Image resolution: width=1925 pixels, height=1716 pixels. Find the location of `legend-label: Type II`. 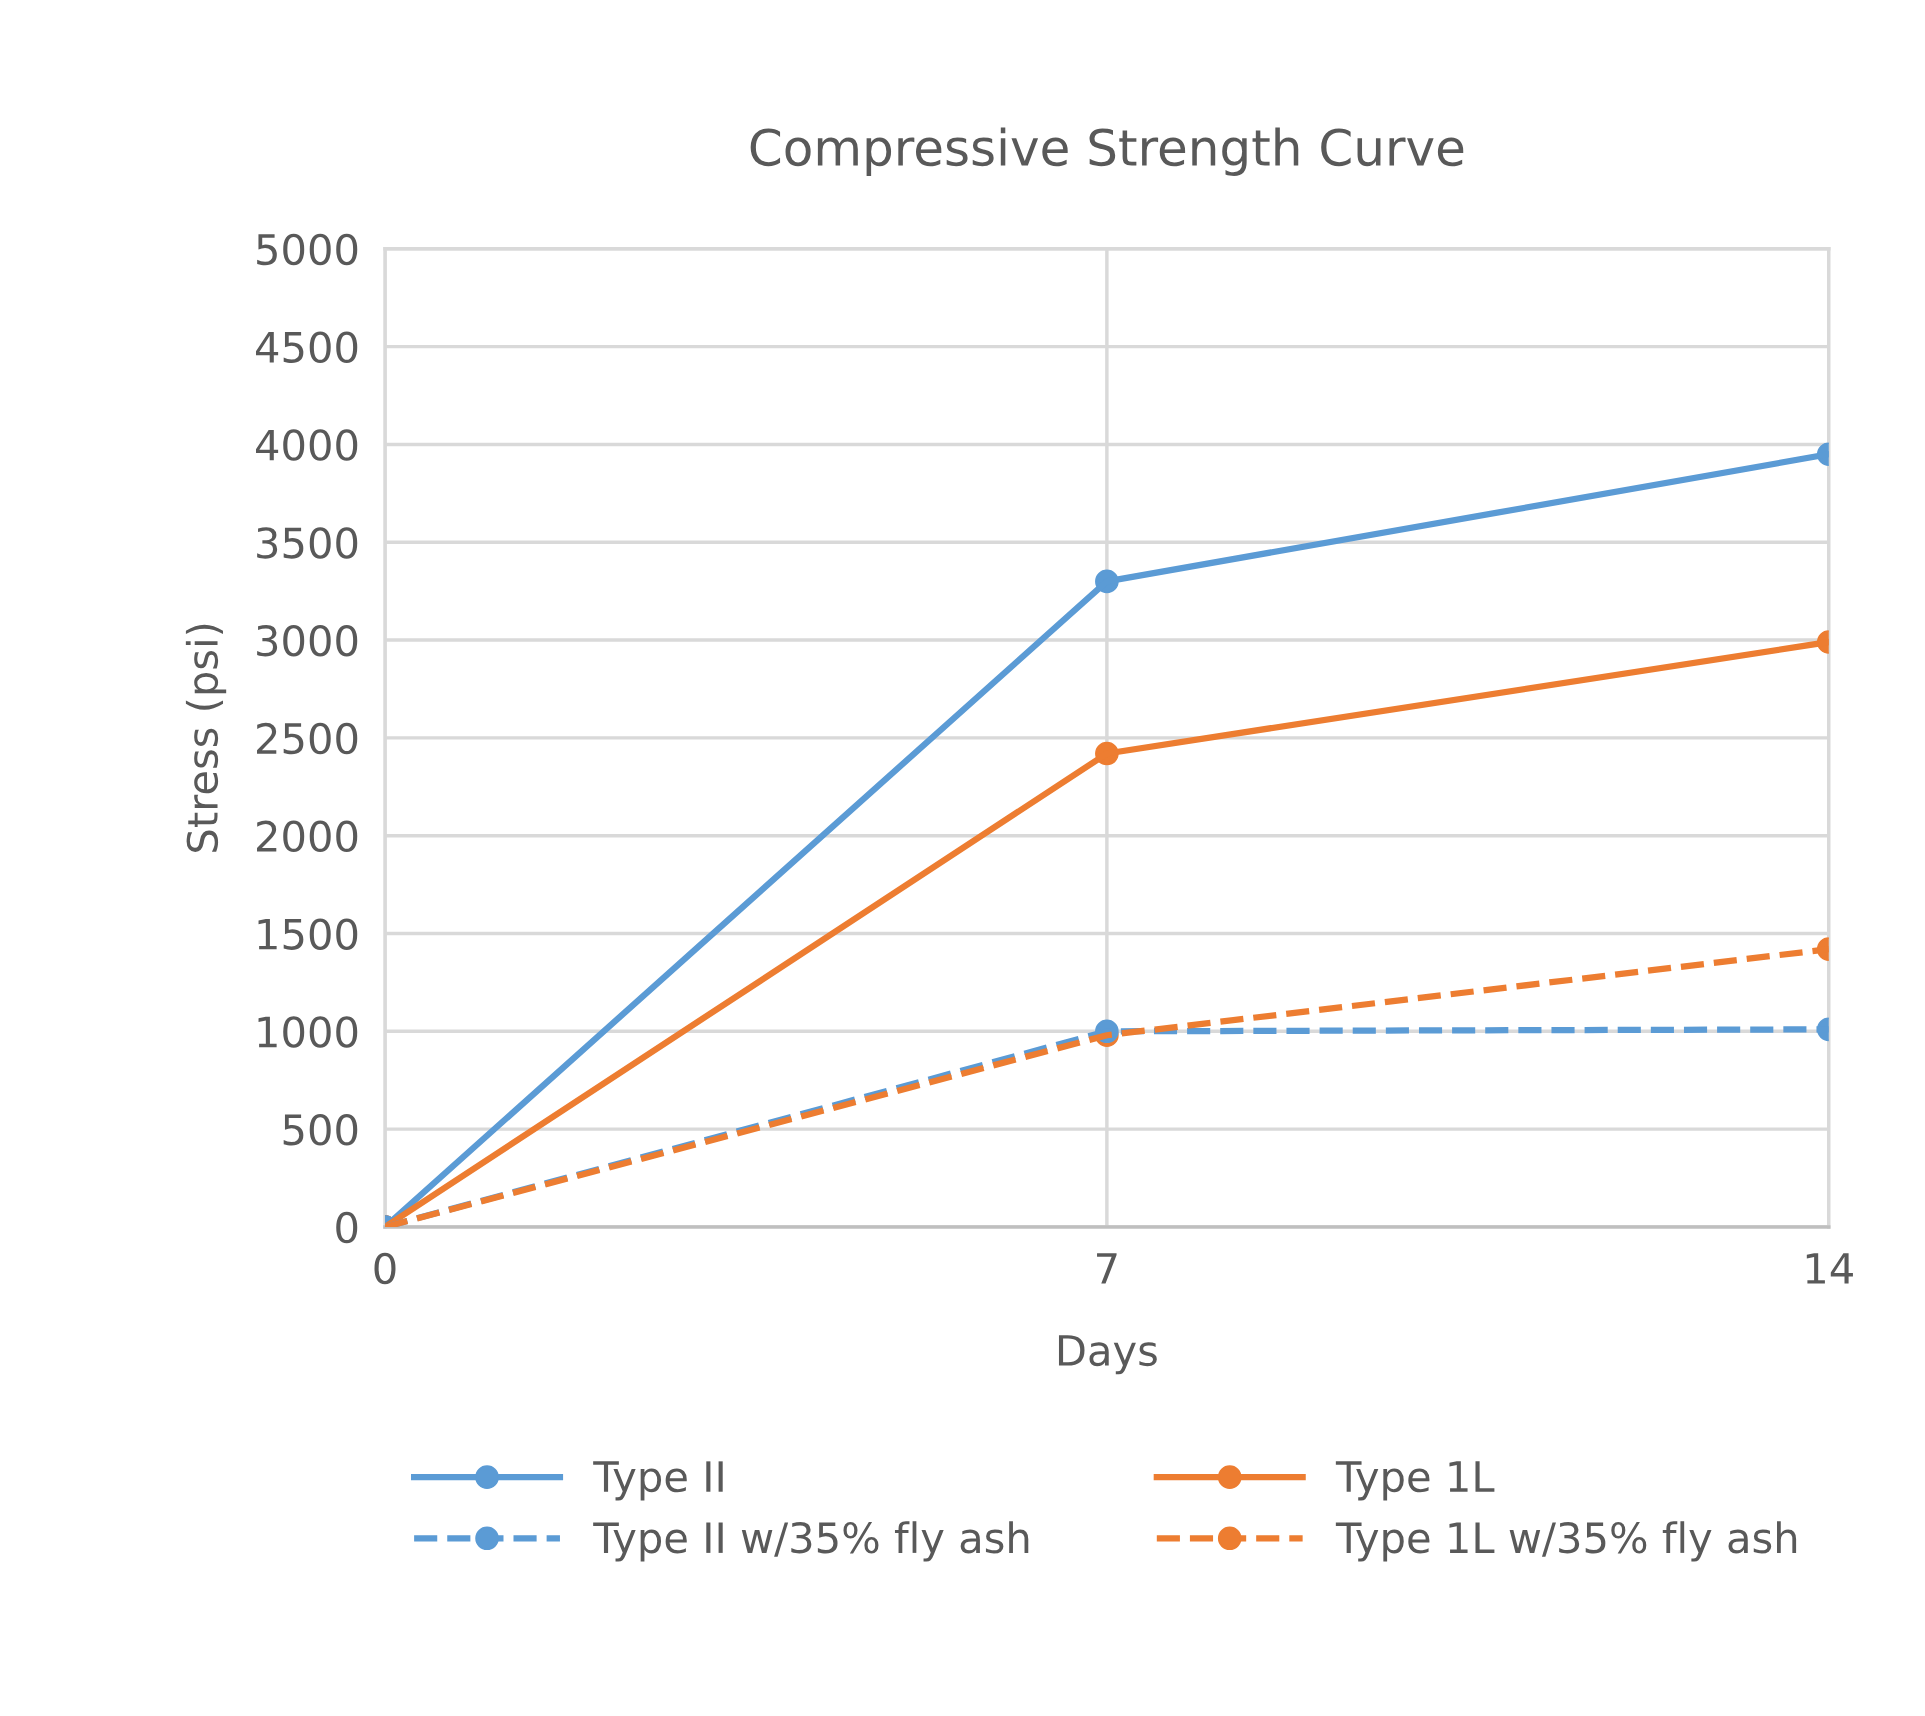

legend-label: Type II is located at coordinates (658, 1481).